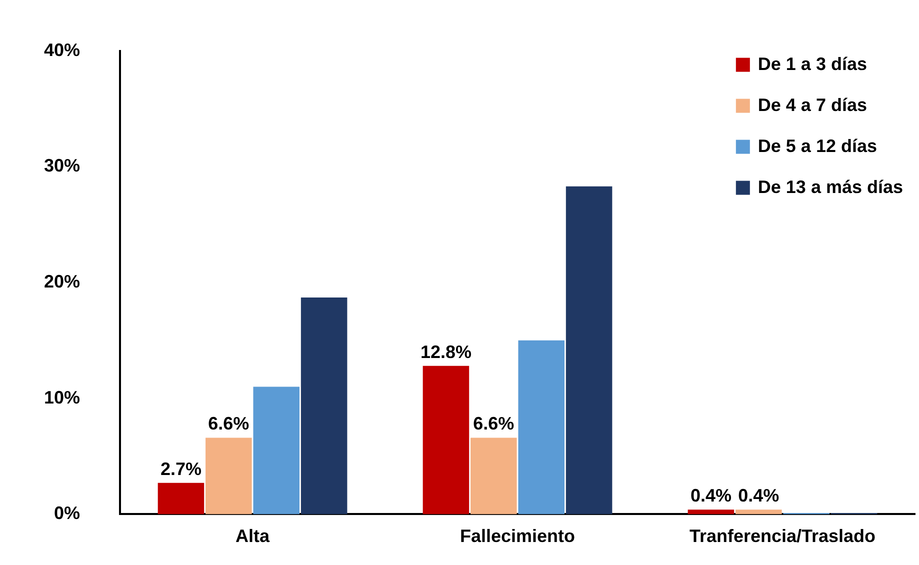 This screenshot has height=565, width=919. I want to click on y-tick-label: 30%, so click(62, 166).